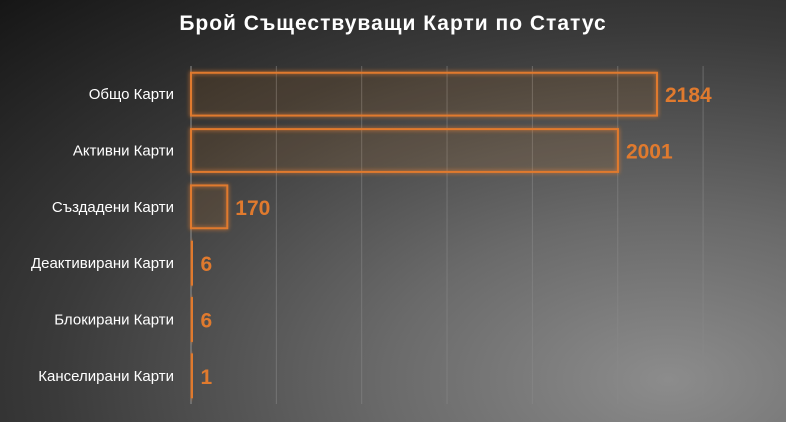 This screenshot has height=422, width=786. I want to click on category-label: Блокирани Карти, so click(114, 320).